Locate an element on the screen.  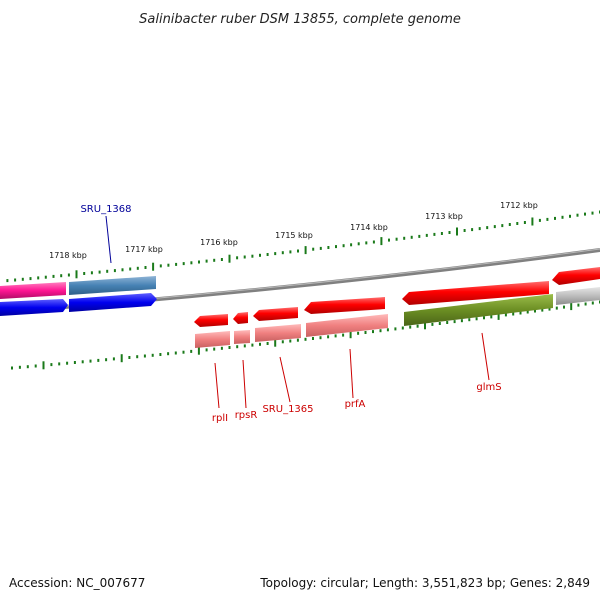
feature-rpsr-cds is located at coordinates (242, 337).